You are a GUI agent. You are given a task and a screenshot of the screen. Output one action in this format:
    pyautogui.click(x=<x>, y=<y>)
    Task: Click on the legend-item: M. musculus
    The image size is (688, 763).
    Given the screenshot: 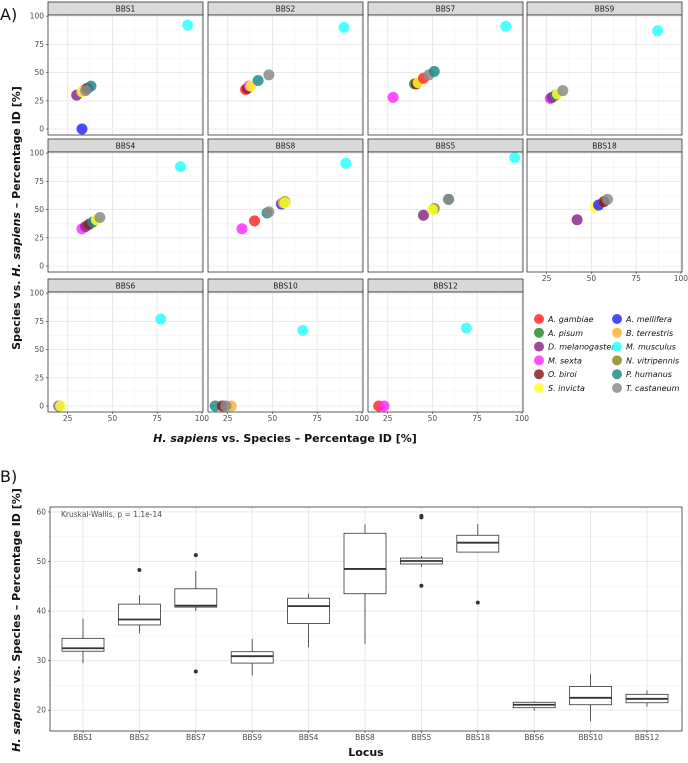 What is the action you would take?
    pyautogui.click(x=644, y=346)
    